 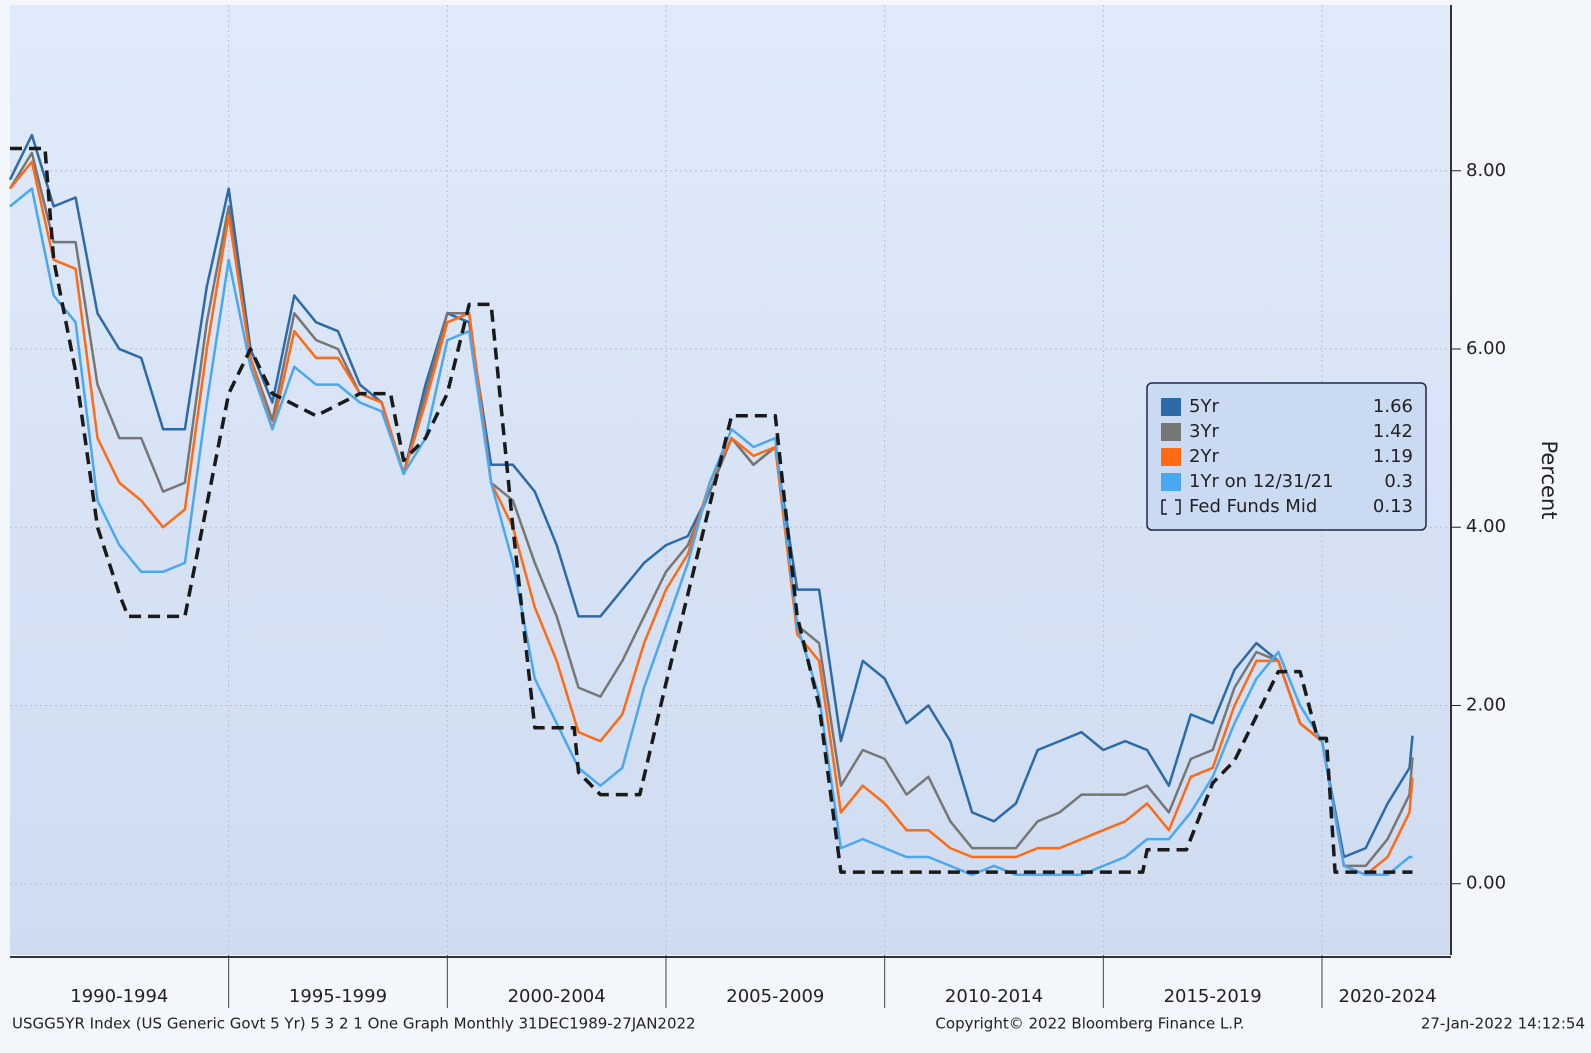 What do you see at coordinates (1486, 883) in the screenshot?
I see `y-tick-label: 0.00` at bounding box center [1486, 883].